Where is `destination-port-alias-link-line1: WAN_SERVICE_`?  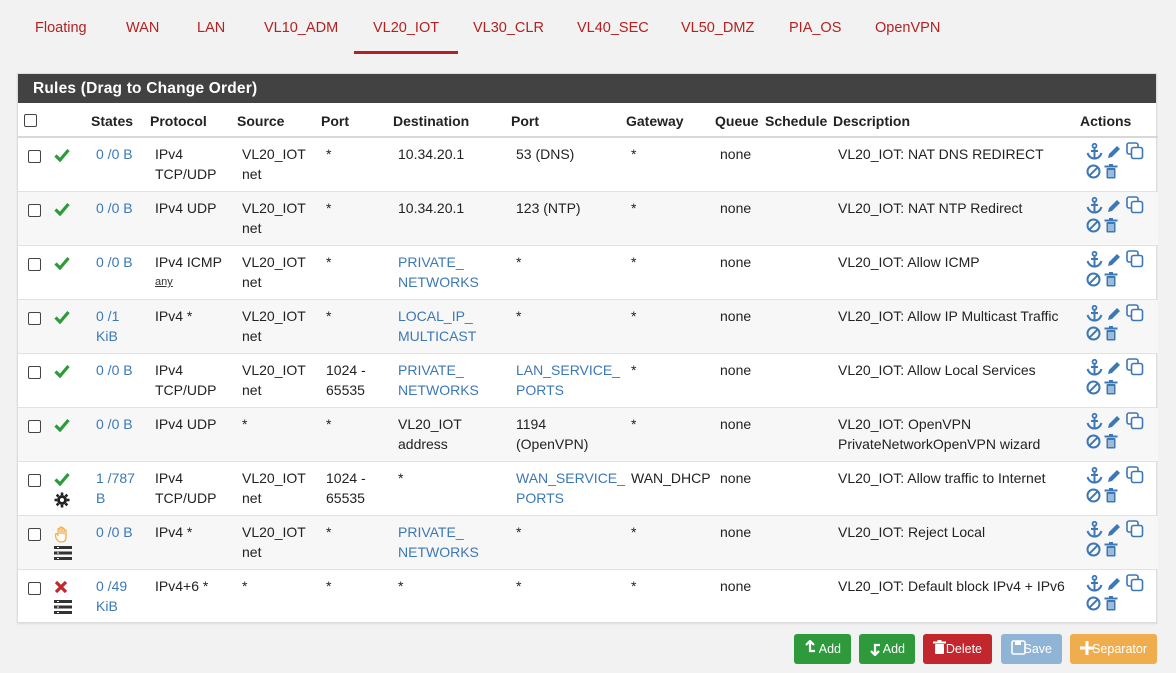
destination-port-alias-link-line1: WAN_SERVICE_ is located at coordinates (570, 478).